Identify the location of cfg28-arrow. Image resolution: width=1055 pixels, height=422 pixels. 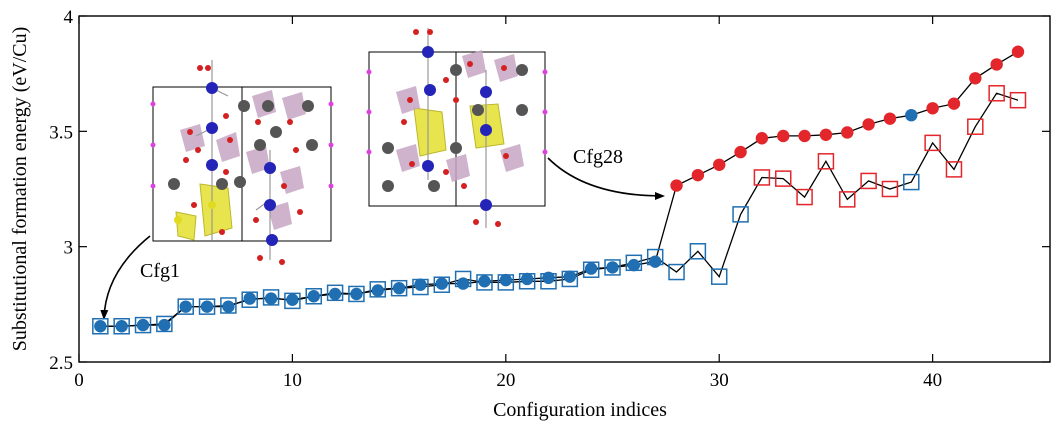
(606, 178).